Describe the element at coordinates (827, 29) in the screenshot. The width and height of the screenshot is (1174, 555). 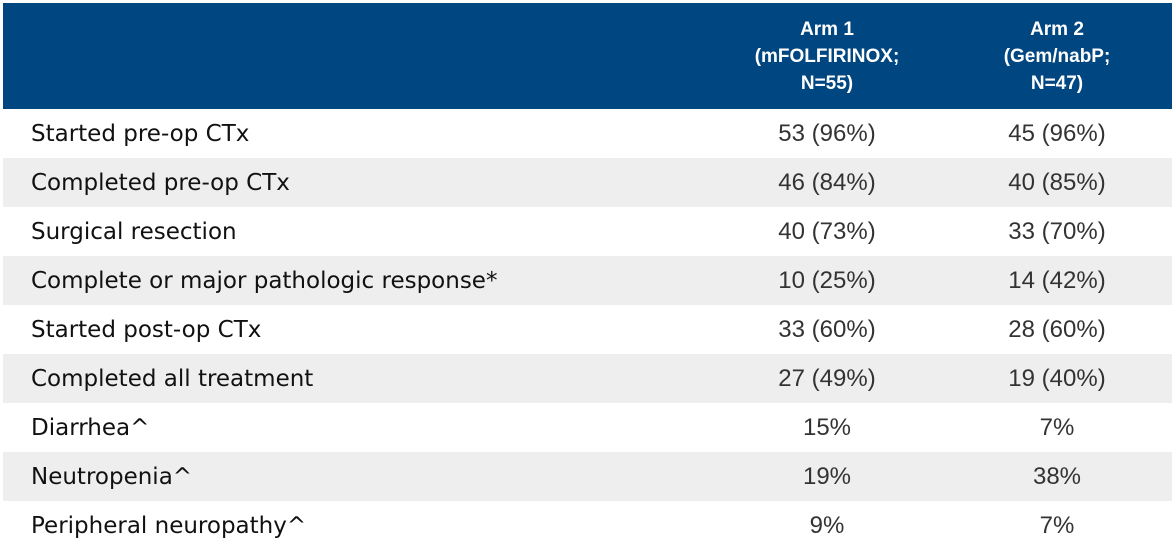
I see `header-arm1-line1: Arm 1` at that location.